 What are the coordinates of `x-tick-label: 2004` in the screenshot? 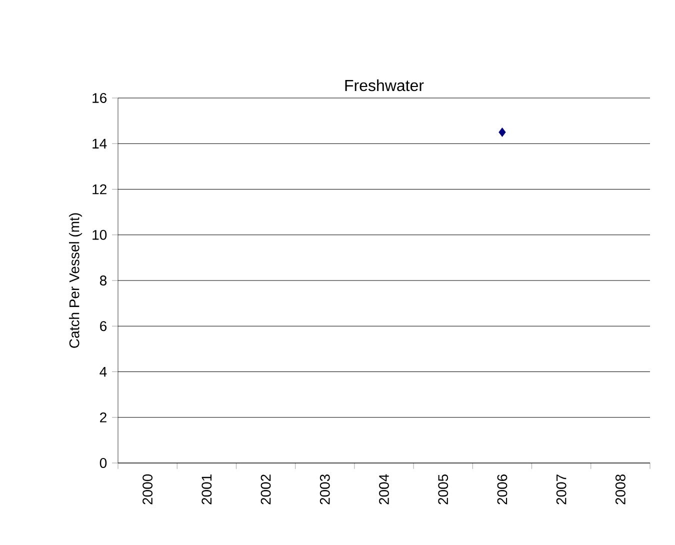 It's located at (384, 489).